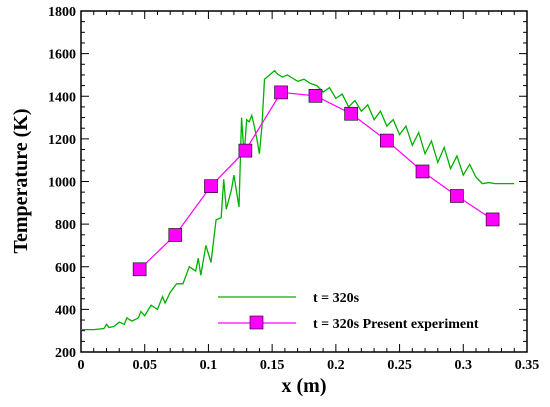 This screenshot has height=407, width=550. Describe the element at coordinates (527, 365) in the screenshot. I see `x-tick-label: 0.35` at that location.